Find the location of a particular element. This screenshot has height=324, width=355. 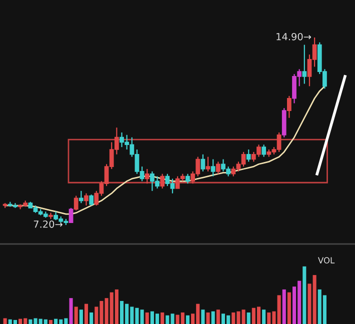

annotation: 7.20→ is located at coordinates (48, 224).